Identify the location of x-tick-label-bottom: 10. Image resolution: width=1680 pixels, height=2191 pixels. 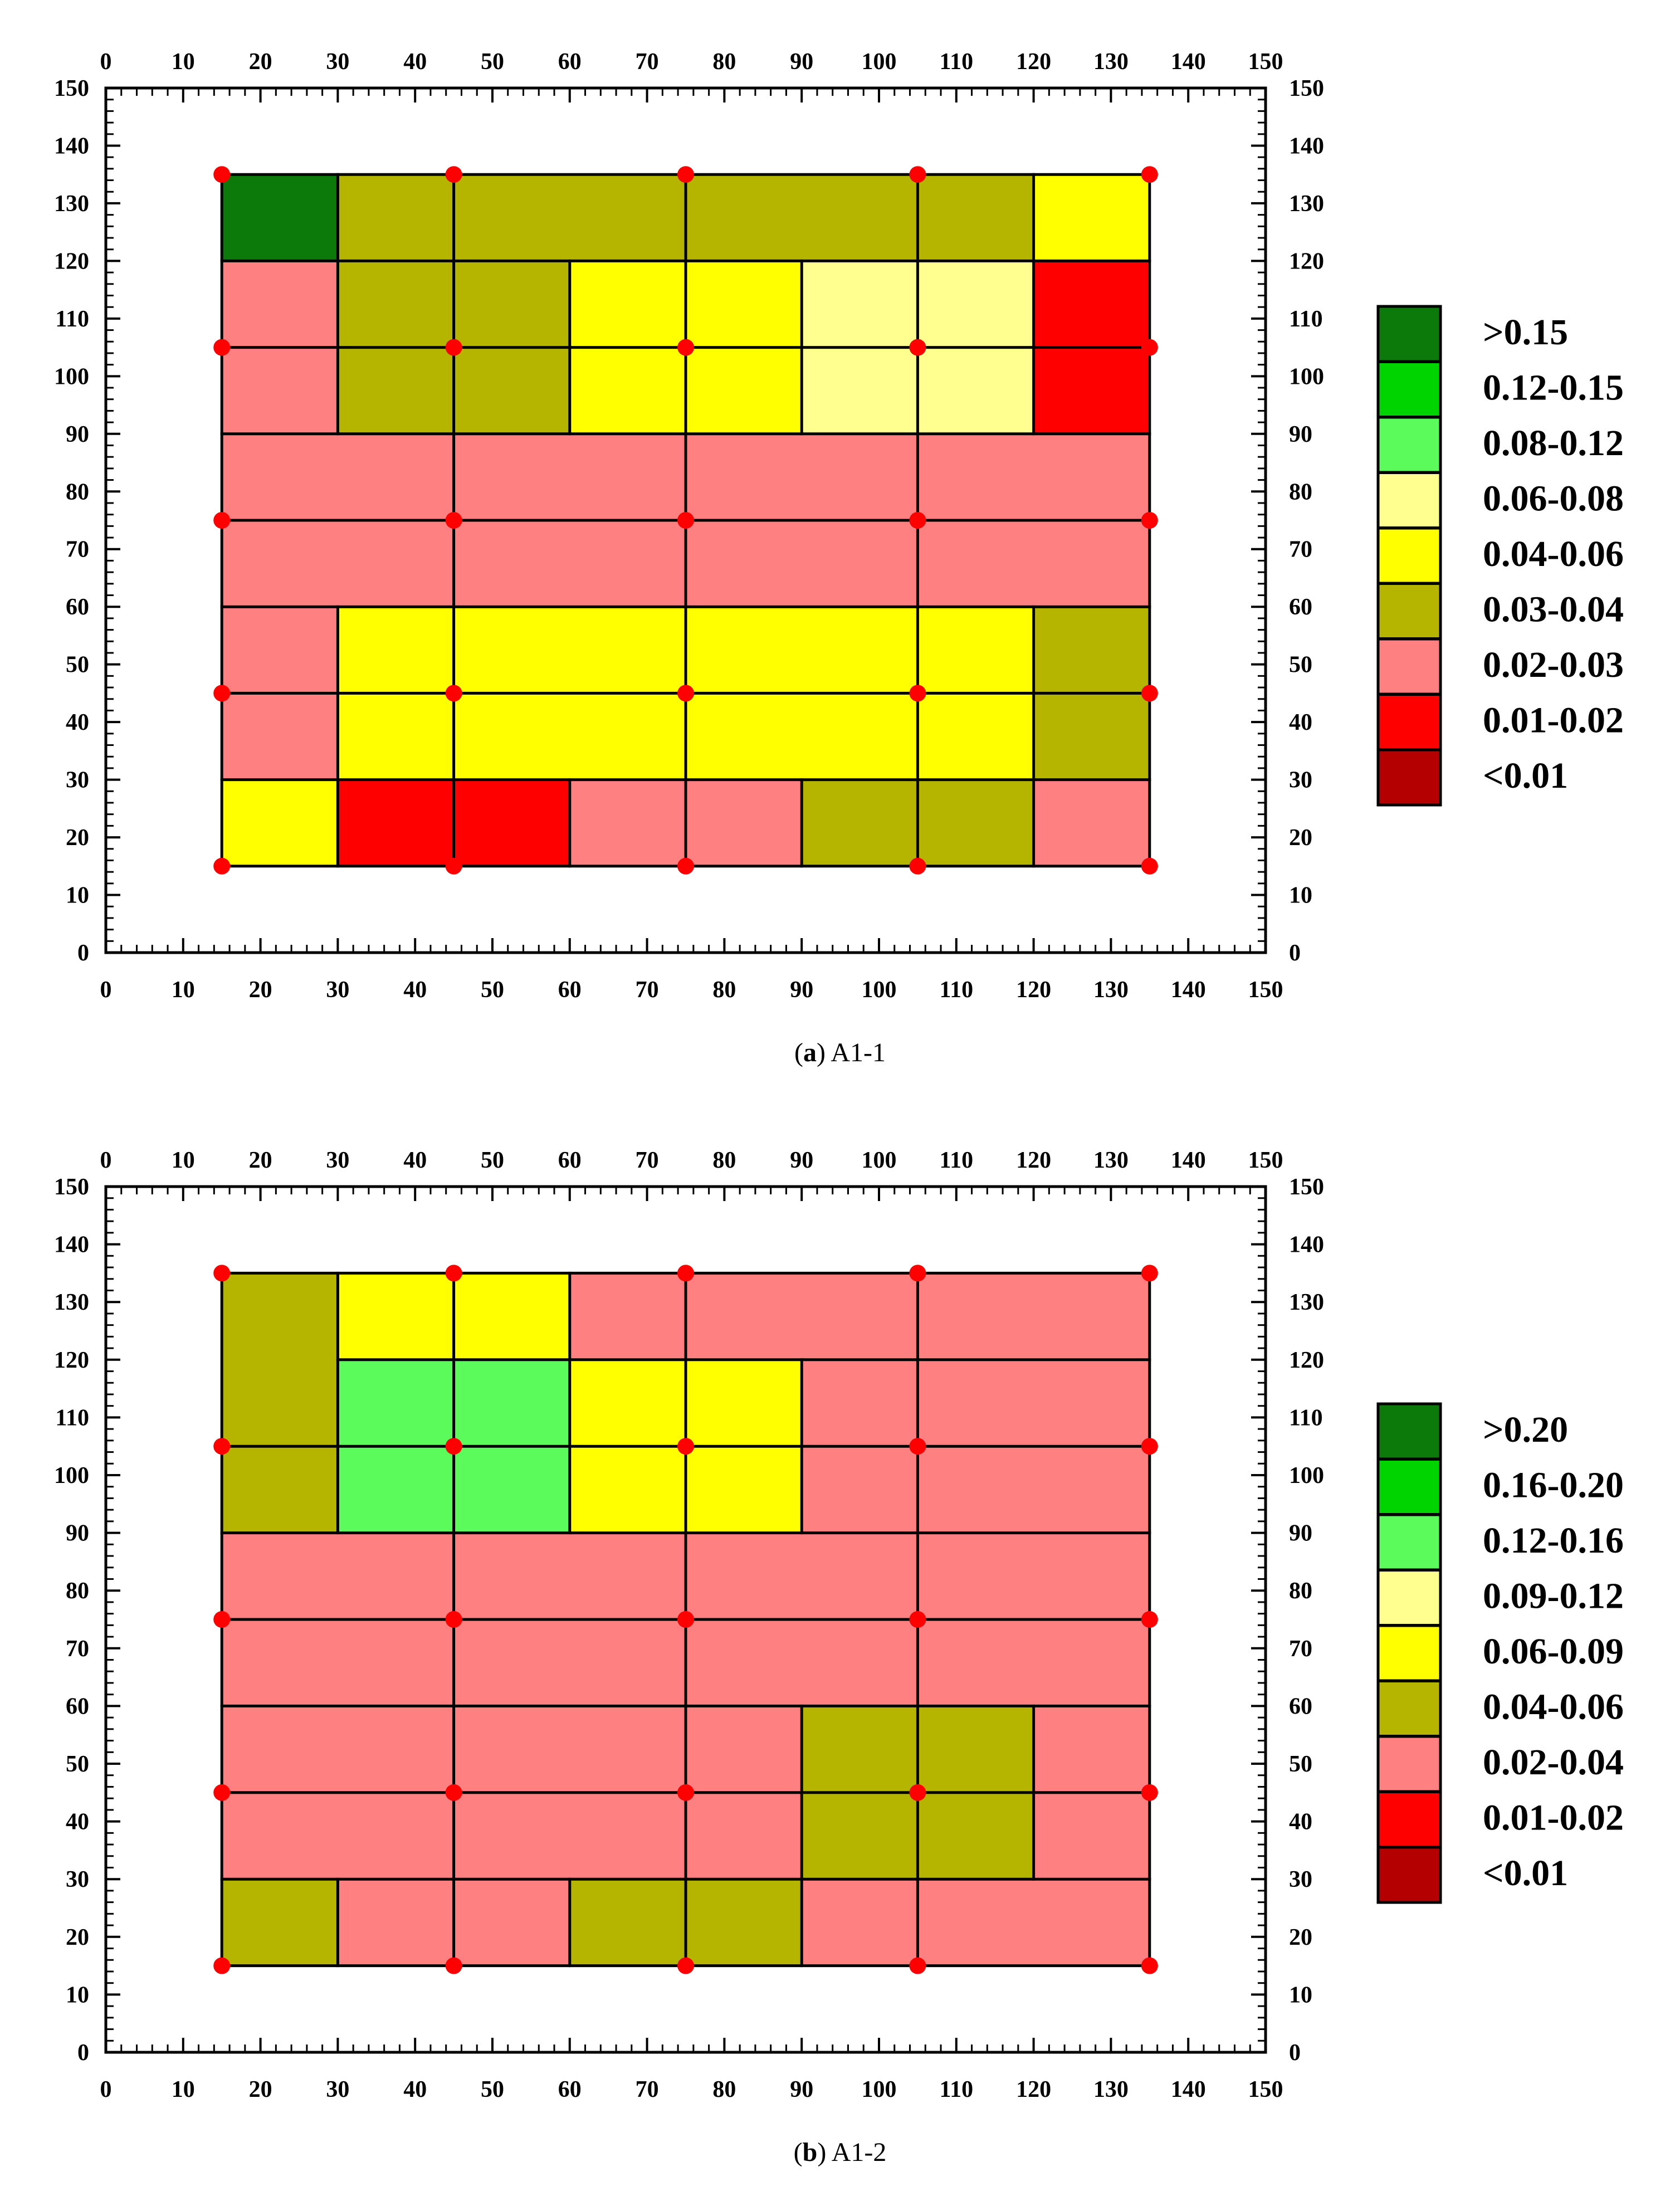
(183, 2089).